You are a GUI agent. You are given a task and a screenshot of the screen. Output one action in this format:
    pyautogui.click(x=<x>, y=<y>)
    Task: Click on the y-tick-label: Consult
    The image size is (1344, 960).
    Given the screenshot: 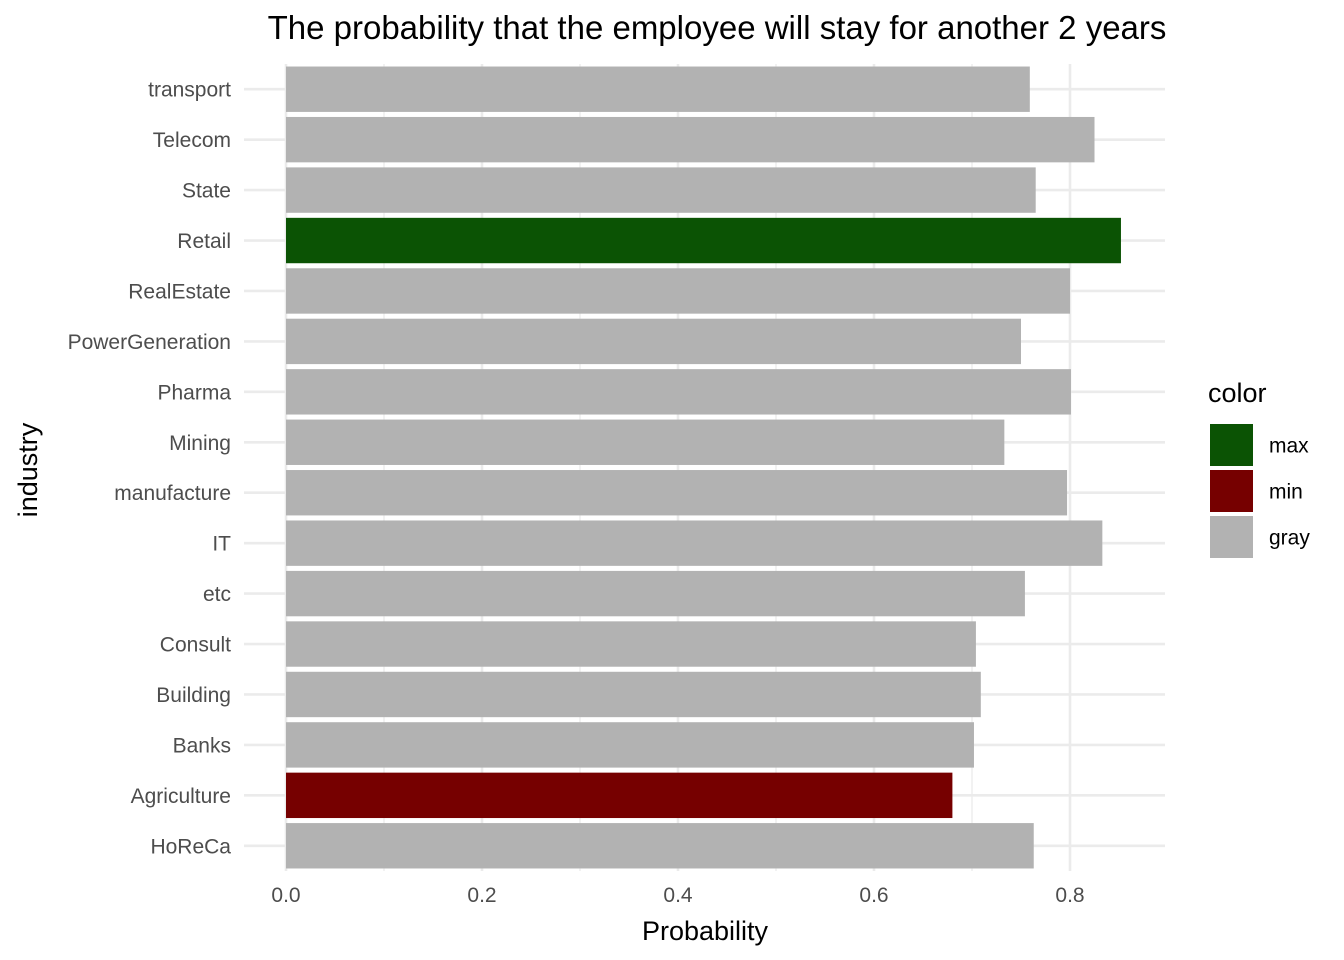 What is the action you would take?
    pyautogui.click(x=195, y=645)
    